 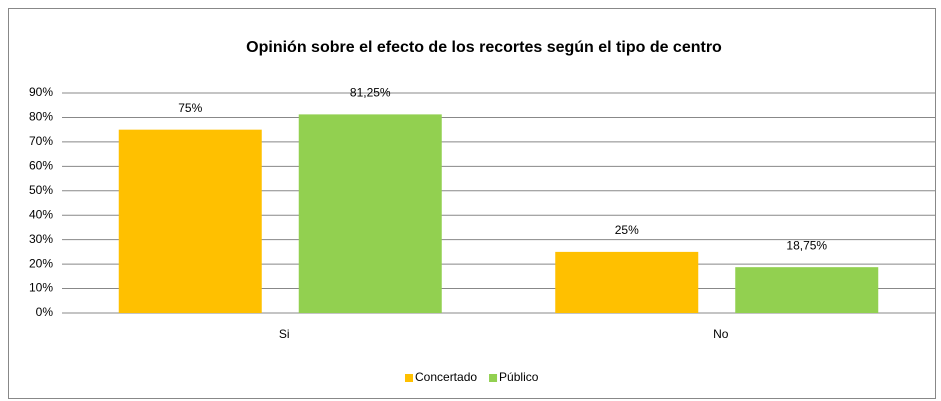 What do you see at coordinates (41, 263) in the screenshot?
I see `y-tick-label: 20%` at bounding box center [41, 263].